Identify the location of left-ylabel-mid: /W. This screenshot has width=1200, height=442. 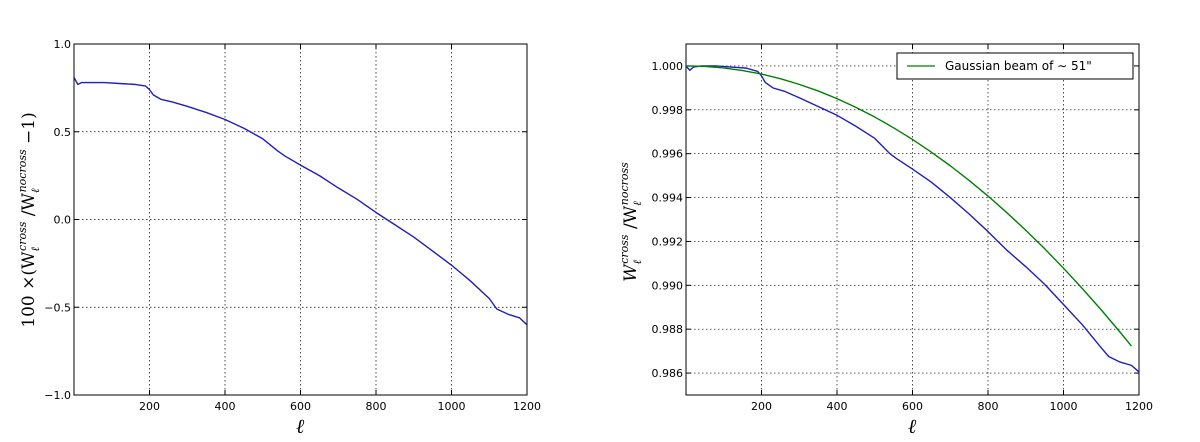
(29, 206).